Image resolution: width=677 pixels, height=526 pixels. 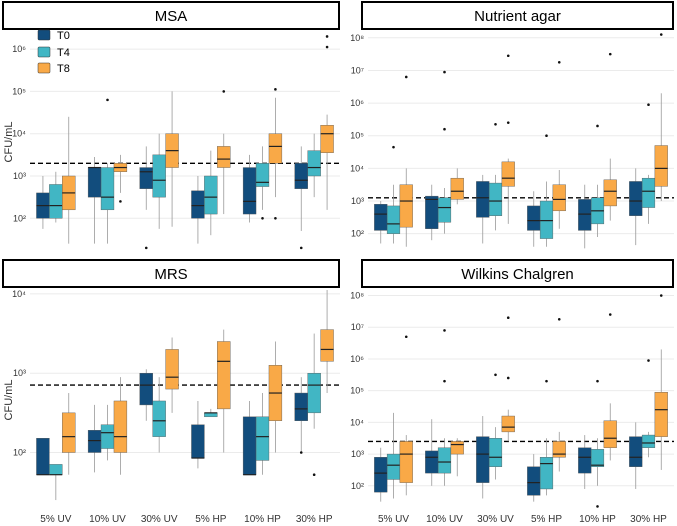 What do you see at coordinates (262, 519) in the screenshot?
I see `x-tick-label: 10% HP` at bounding box center [262, 519].